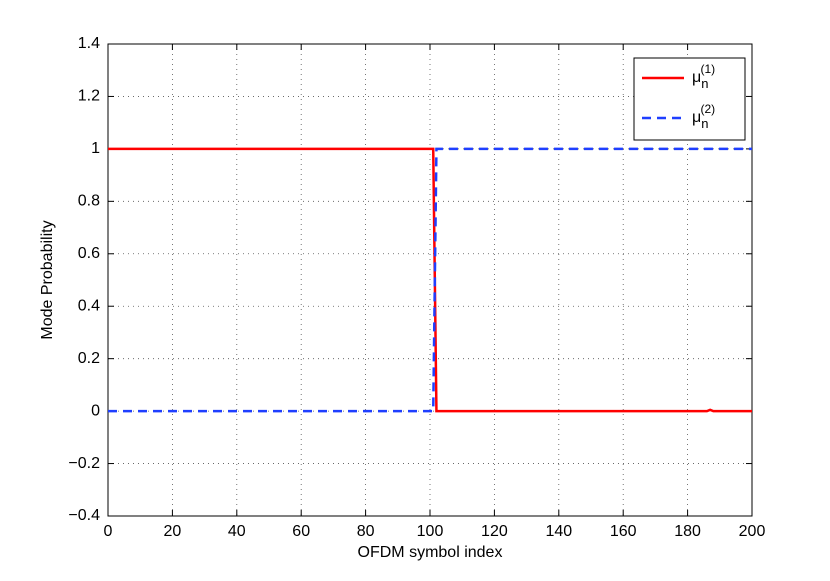 This screenshot has width=830, height=581. I want to click on x-tick-label: 80, so click(366, 531).